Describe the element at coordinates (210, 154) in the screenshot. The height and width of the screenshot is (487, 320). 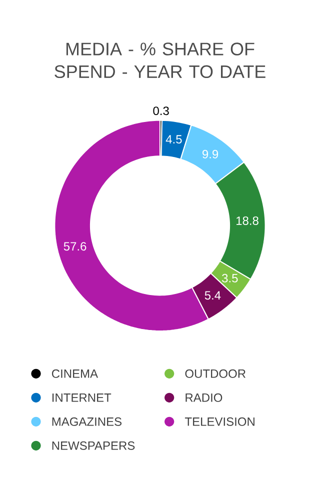
I see `data-label: 9.9` at that location.